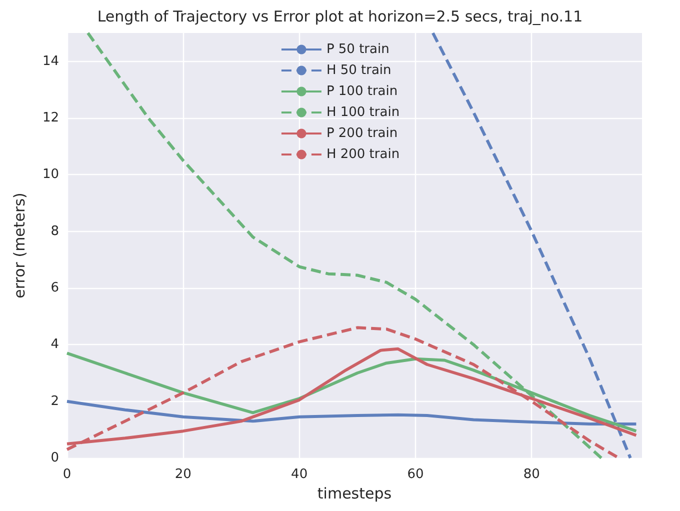  I want to click on x-tick-label: 20, so click(183, 474).